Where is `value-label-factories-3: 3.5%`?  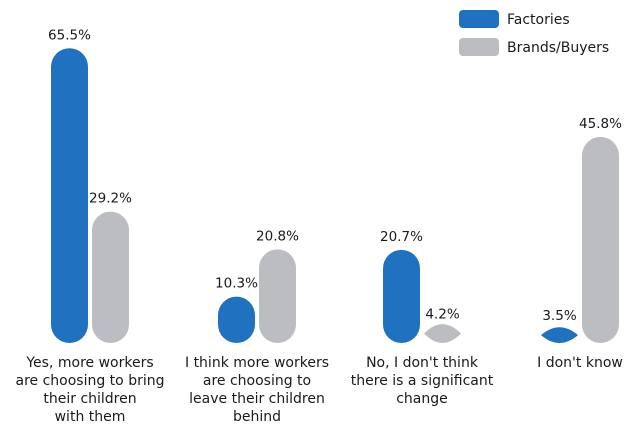
value-label-factories-3: 3.5% is located at coordinates (559, 316).